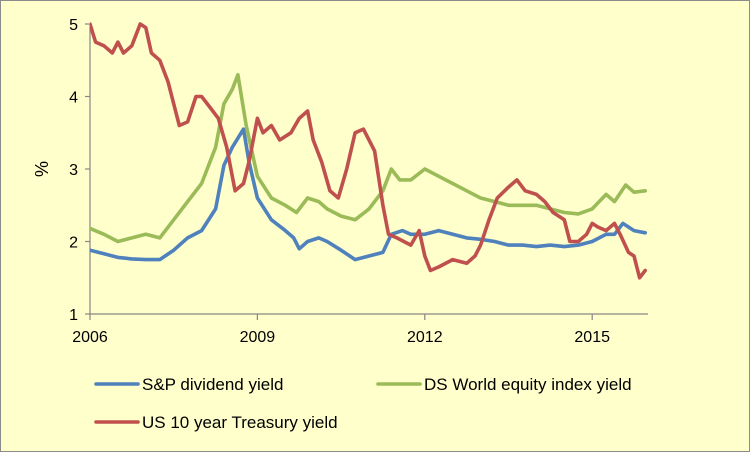 The image size is (750, 452). I want to click on legend-label-3: US 10 year Treasury yield, so click(240, 422).